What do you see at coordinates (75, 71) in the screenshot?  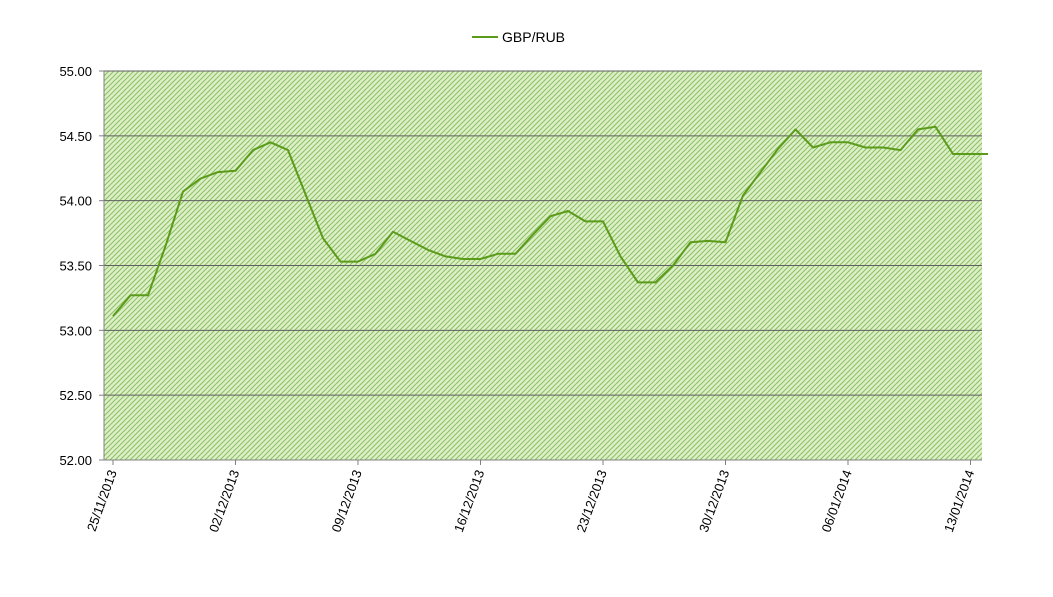 I see `y-tick-label: 55.00` at bounding box center [75, 71].